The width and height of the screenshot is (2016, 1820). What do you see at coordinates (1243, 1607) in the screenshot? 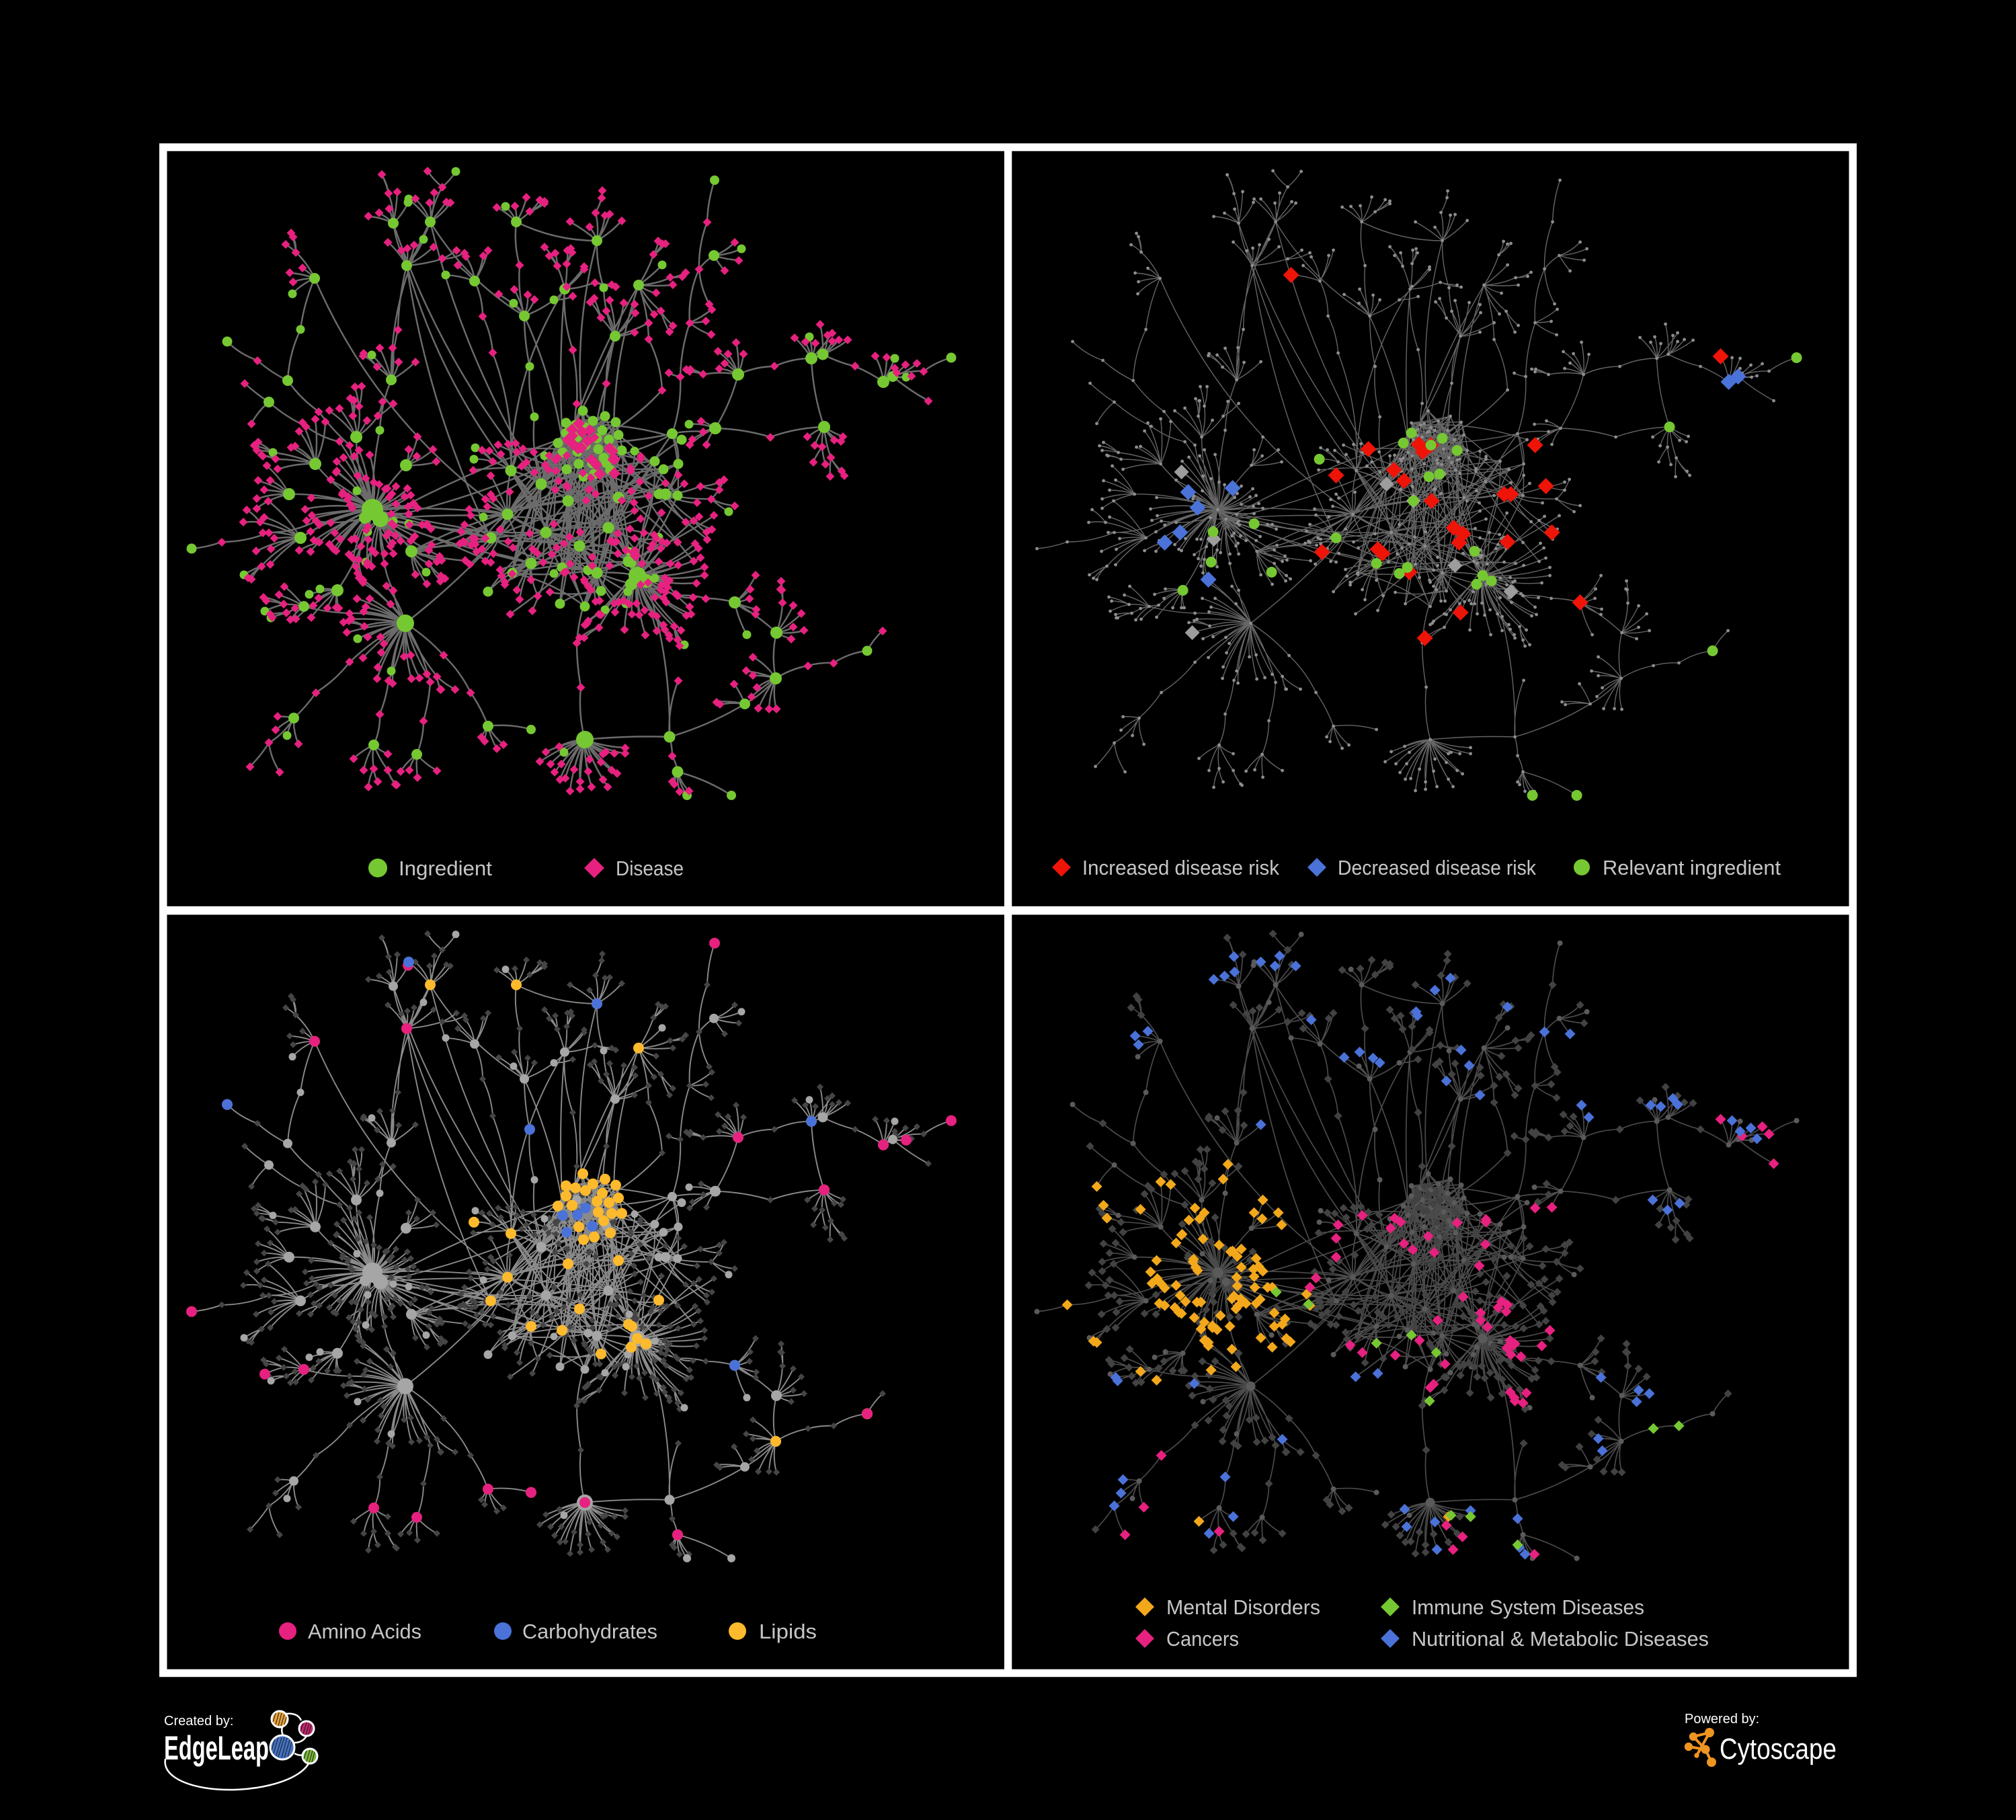
I see `svg-text: Mental Disorders` at bounding box center [1243, 1607].